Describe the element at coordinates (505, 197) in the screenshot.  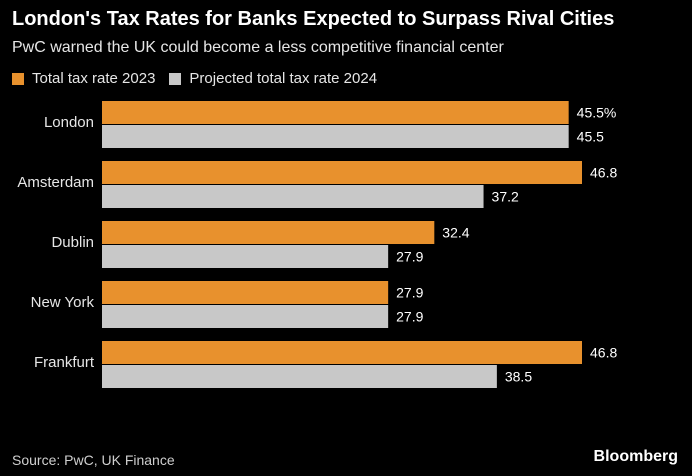
I see `data-label-amsterdam-2024: 37.2` at that location.